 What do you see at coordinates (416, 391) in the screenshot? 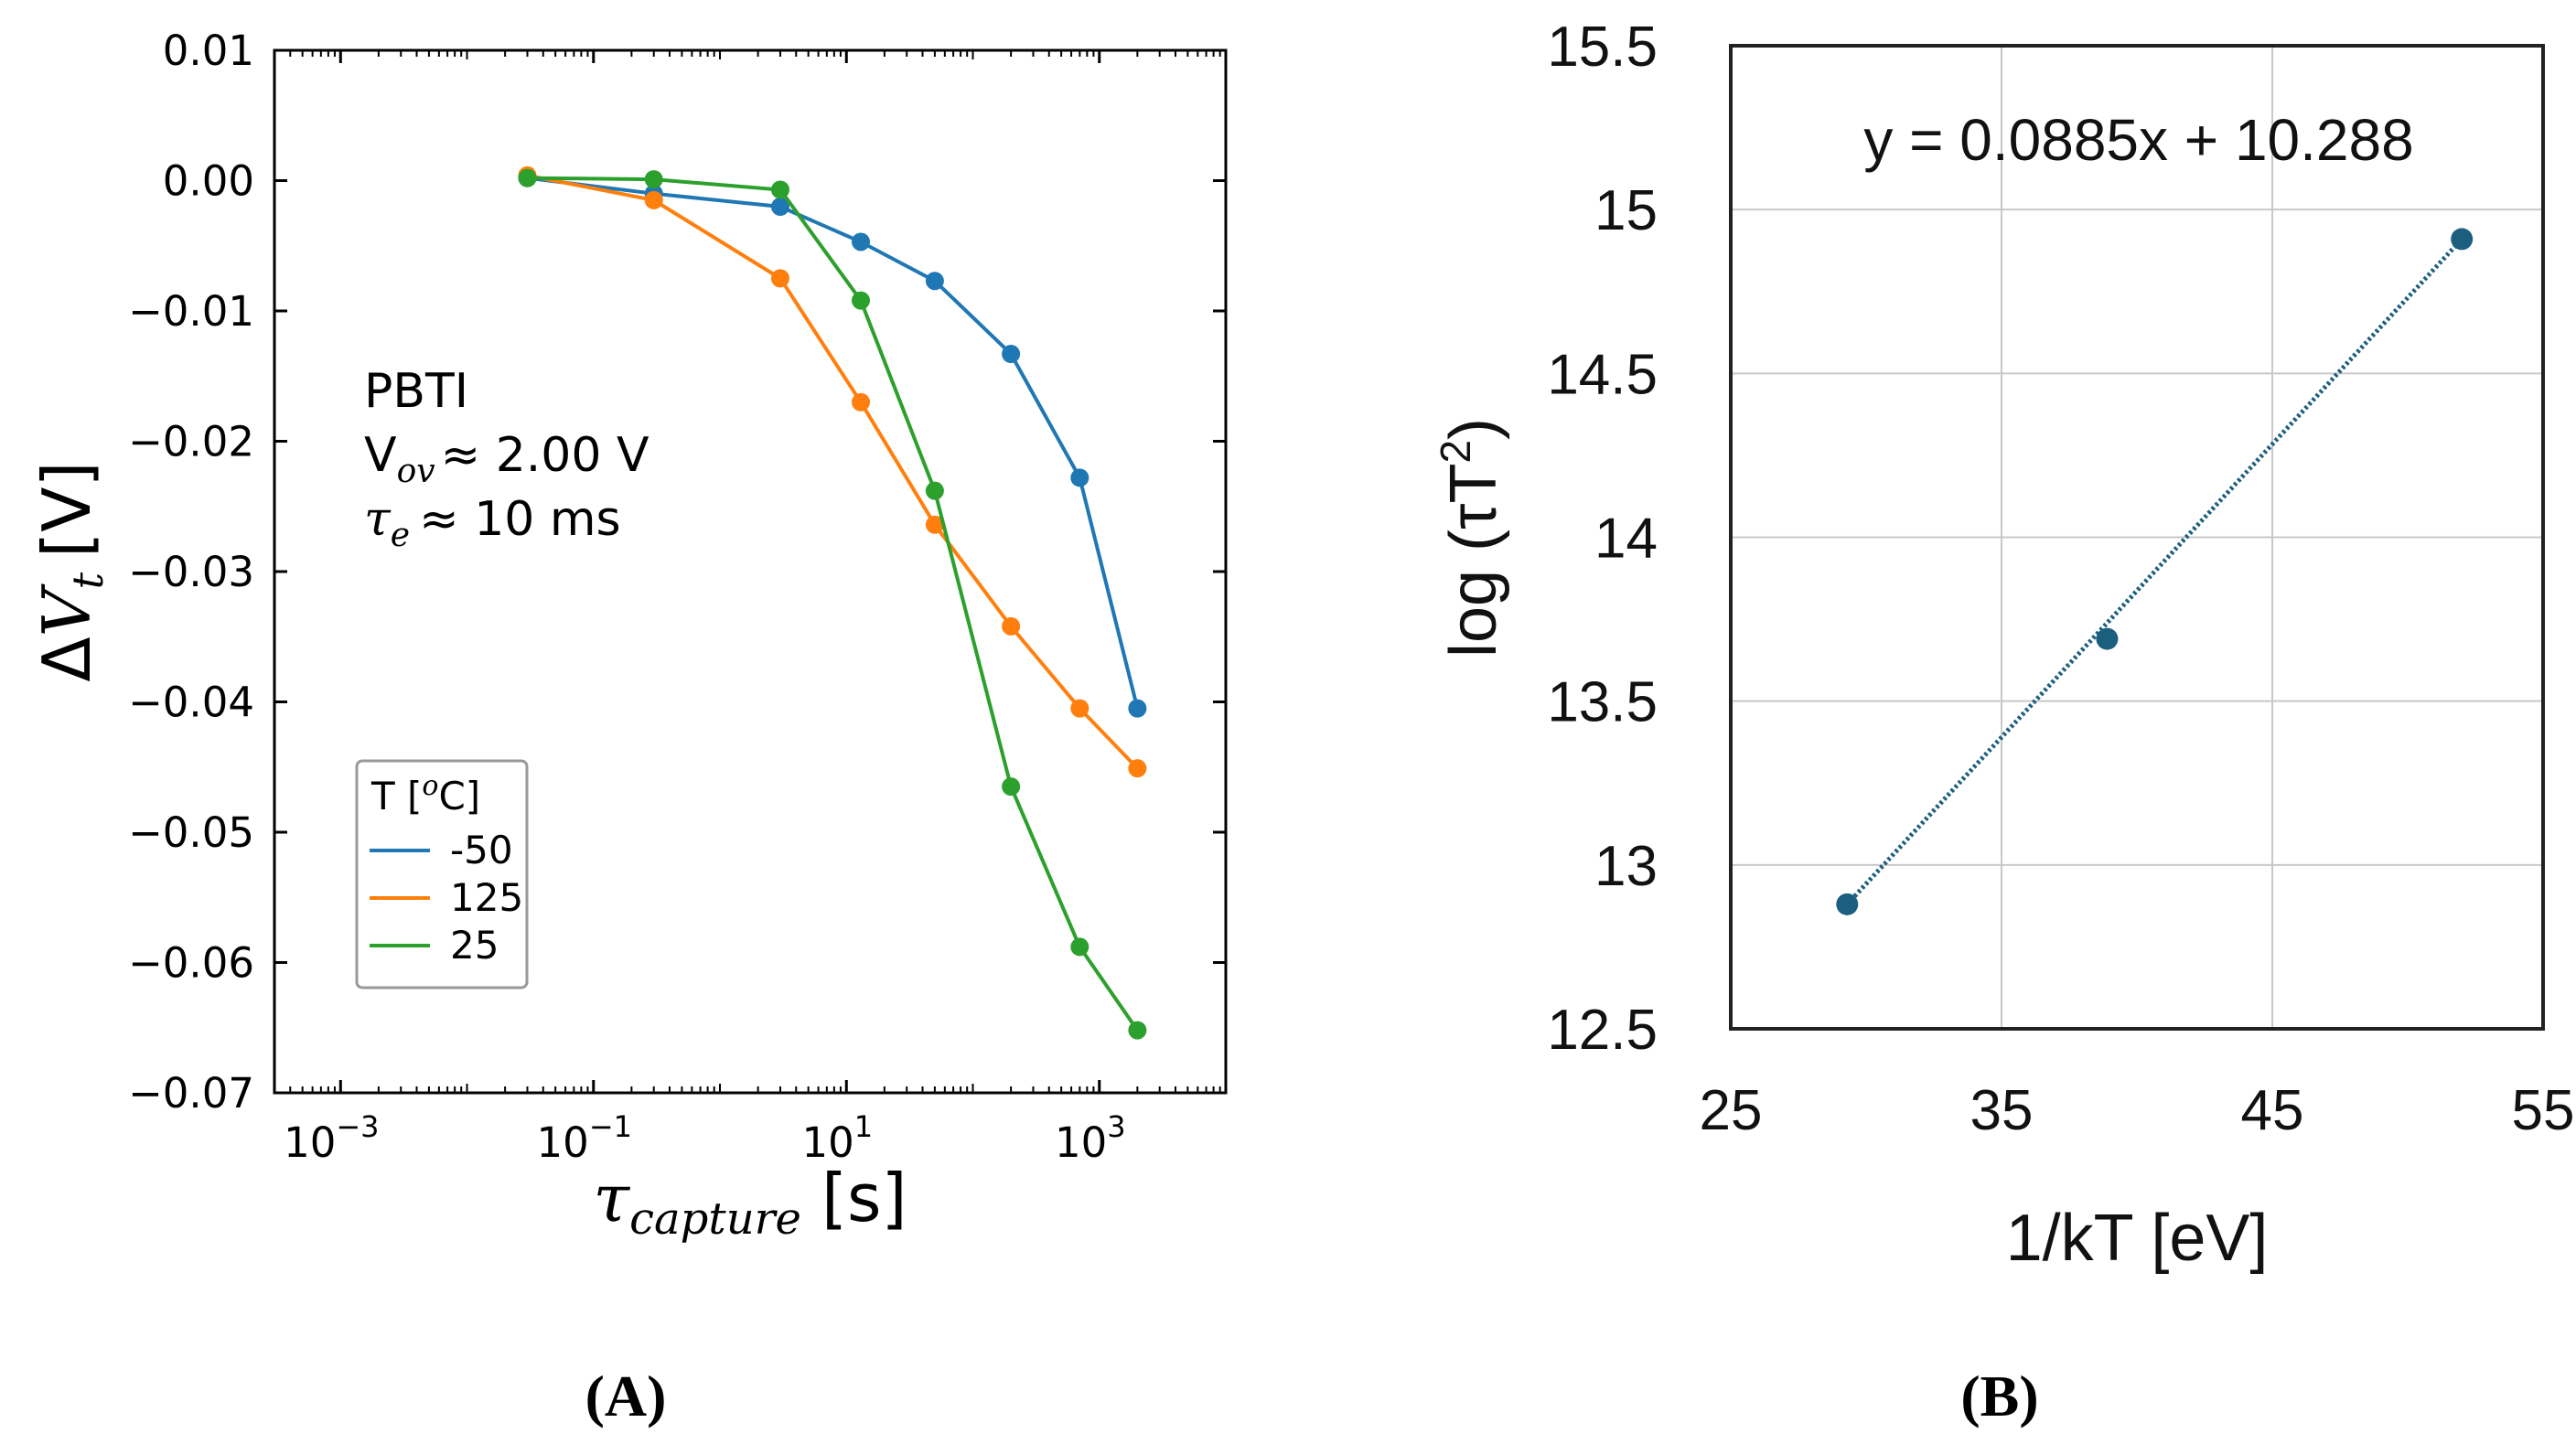
I see `annotation-pbti: PBTI` at bounding box center [416, 391].